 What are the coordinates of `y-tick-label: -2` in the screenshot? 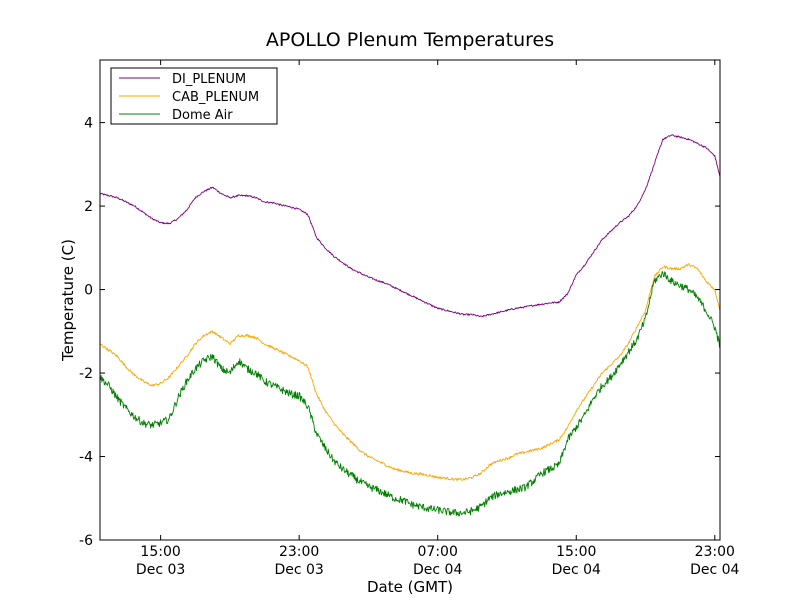 It's located at (86, 374).